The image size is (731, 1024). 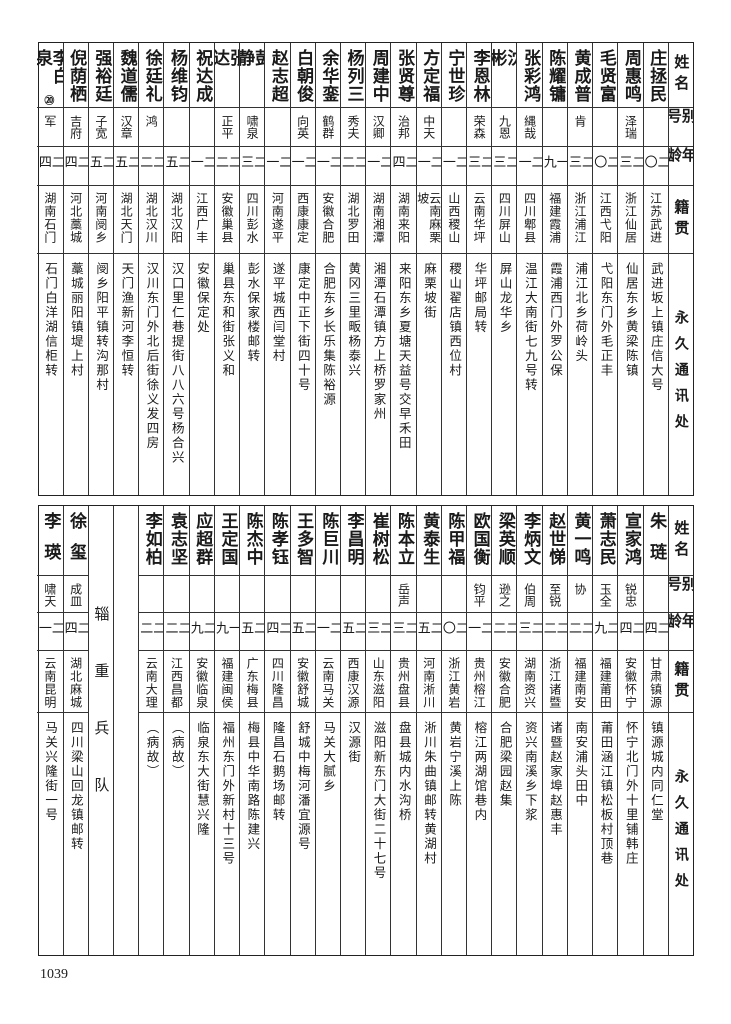 What do you see at coordinates (554, 75) in the screenshot?
I see `person-name-cell: 陈耀镛` at bounding box center [554, 75].